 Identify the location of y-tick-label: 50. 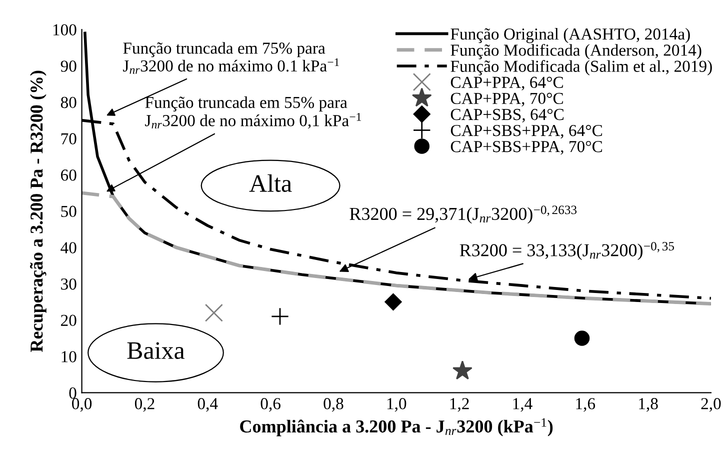
(68, 212).